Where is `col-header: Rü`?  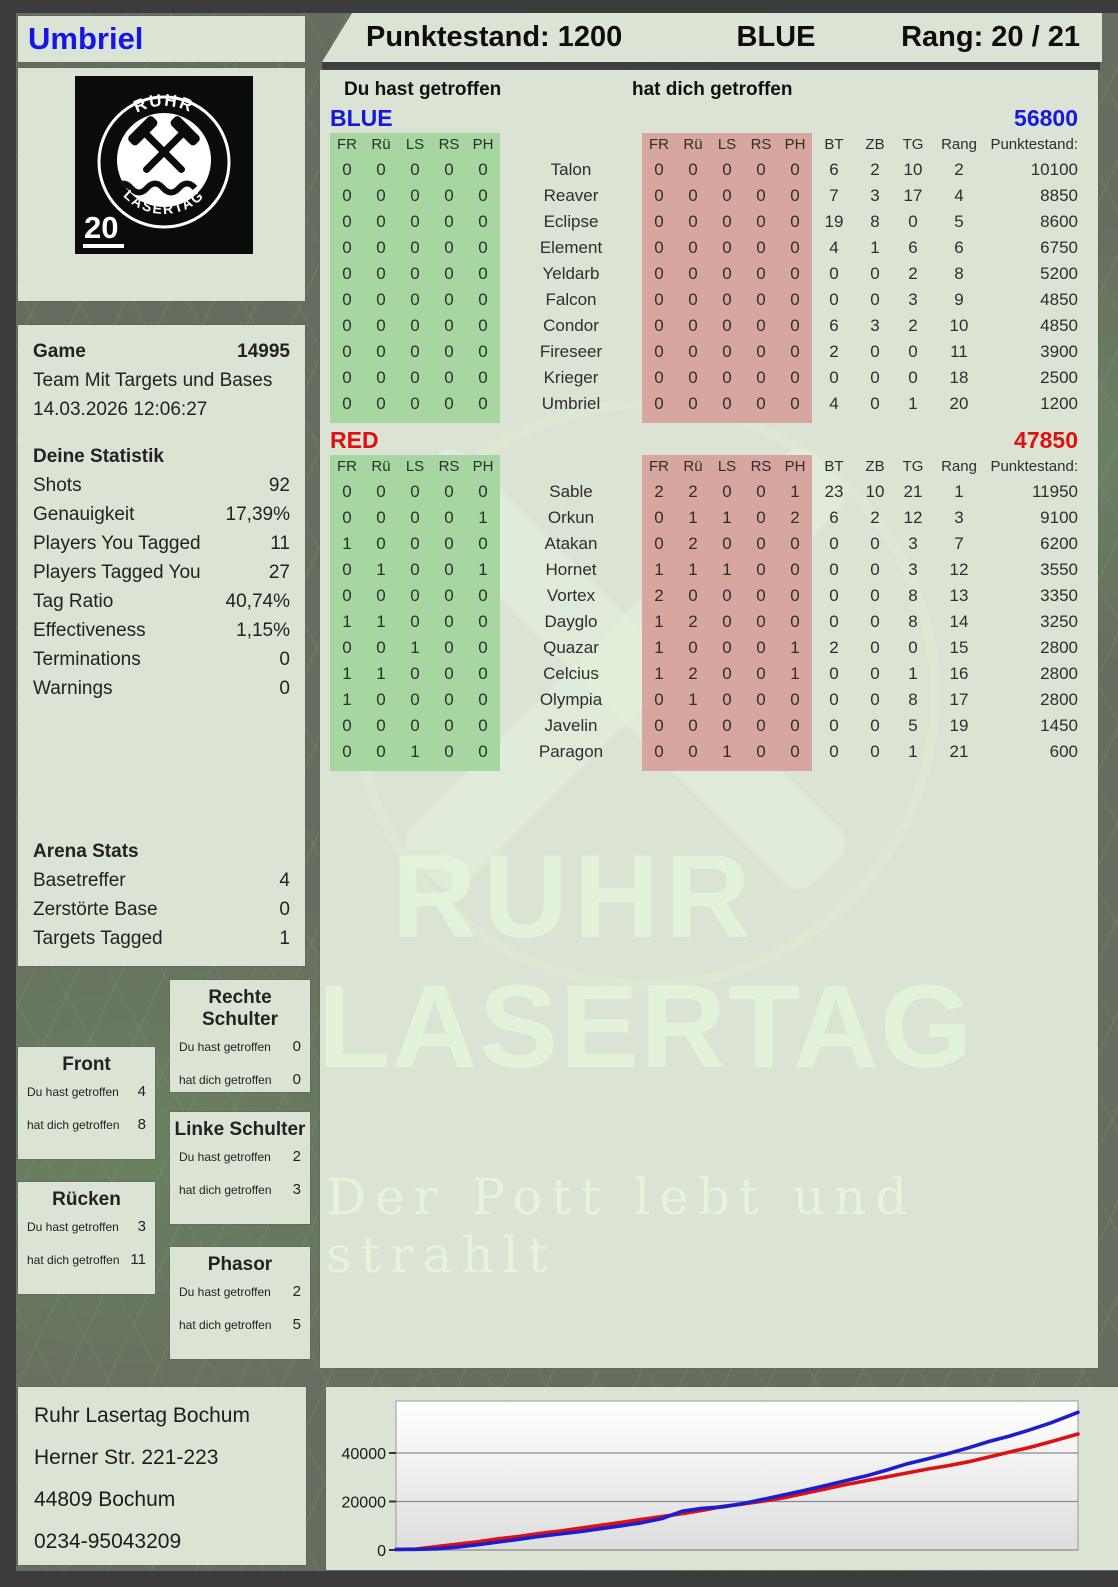 col-header: Rü is located at coordinates (381, 466).